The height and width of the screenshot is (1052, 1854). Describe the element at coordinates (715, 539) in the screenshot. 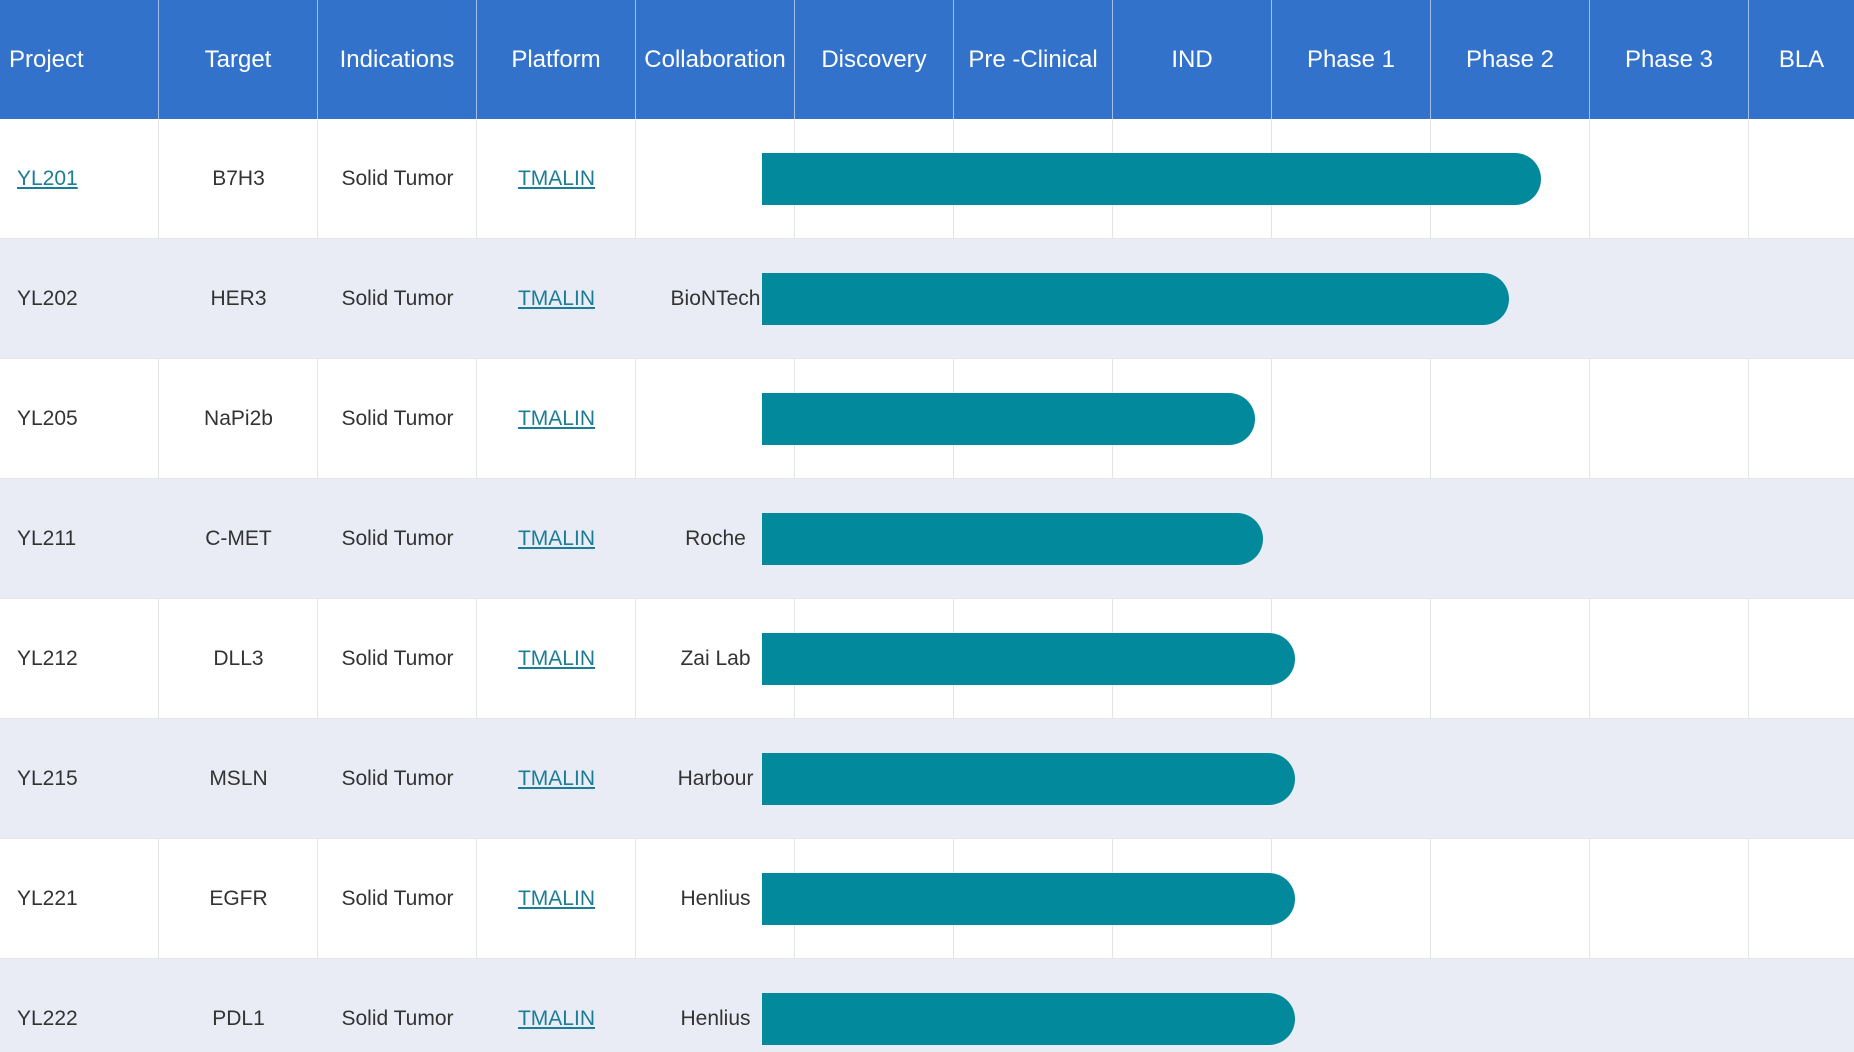

I see `collaboration-cell-text: Roche` at that location.